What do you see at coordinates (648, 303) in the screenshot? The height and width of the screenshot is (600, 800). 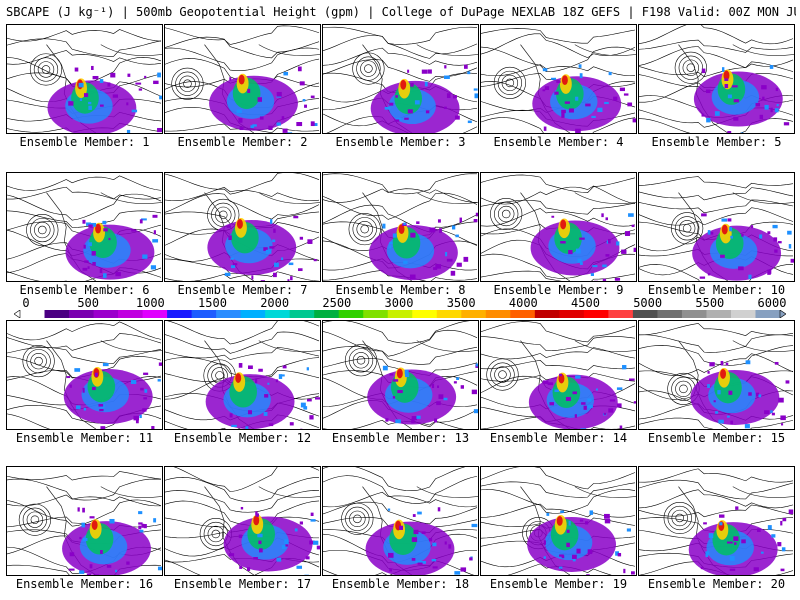 I see `colorbar-tick-label: 5000` at bounding box center [648, 303].